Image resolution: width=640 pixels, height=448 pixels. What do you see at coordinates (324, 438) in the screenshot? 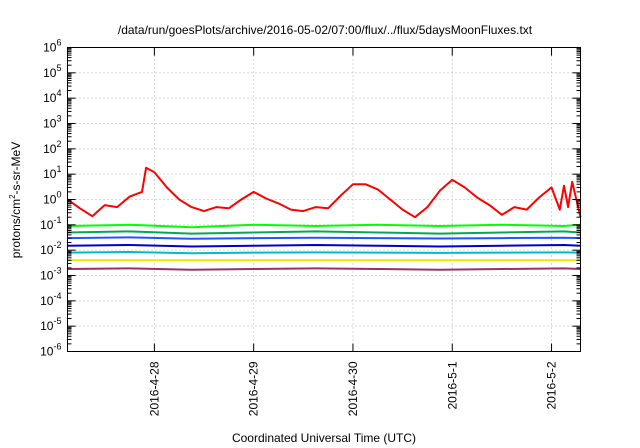
I see `x-axis-label: Coordinated Universal Time (UTC)` at bounding box center [324, 438].